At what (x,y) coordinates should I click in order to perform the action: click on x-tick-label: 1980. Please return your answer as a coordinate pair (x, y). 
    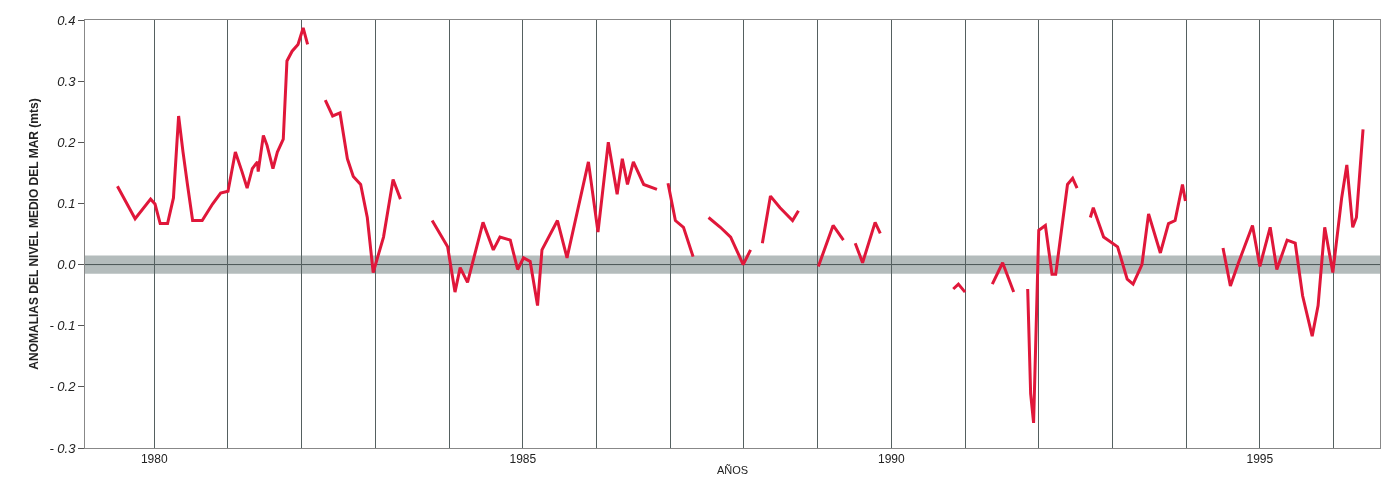
    Looking at the image, I should click on (154, 459).